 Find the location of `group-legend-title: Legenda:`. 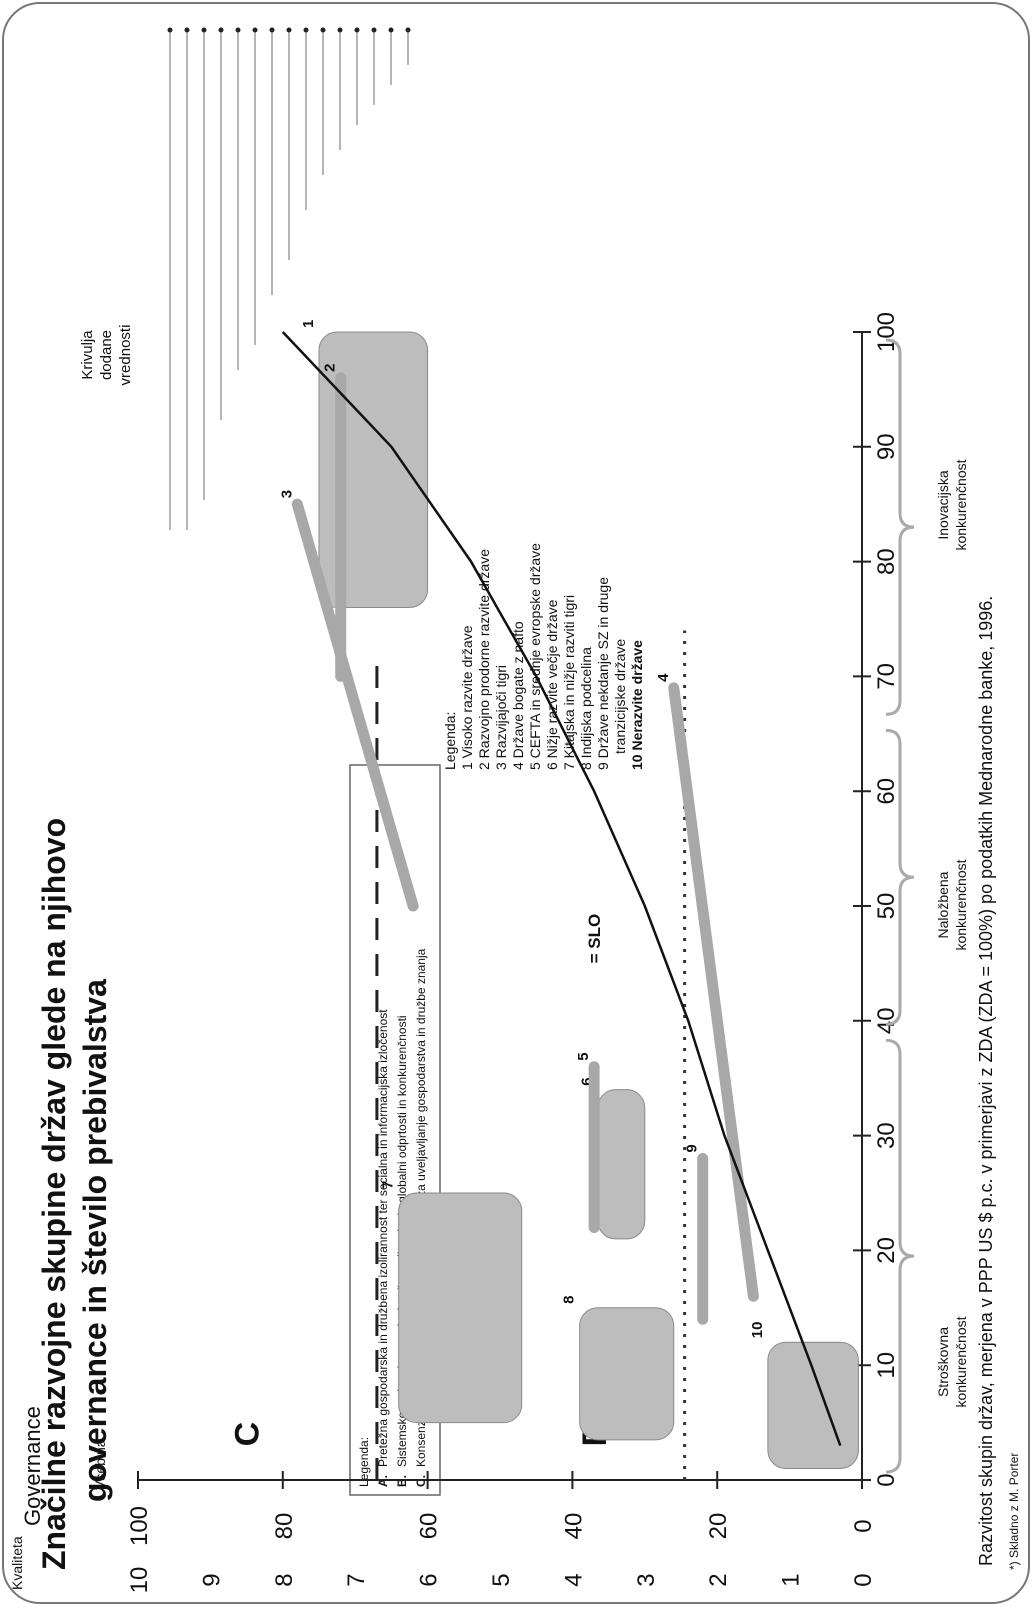

group-legend-title: Legenda: is located at coordinates (450, 741).